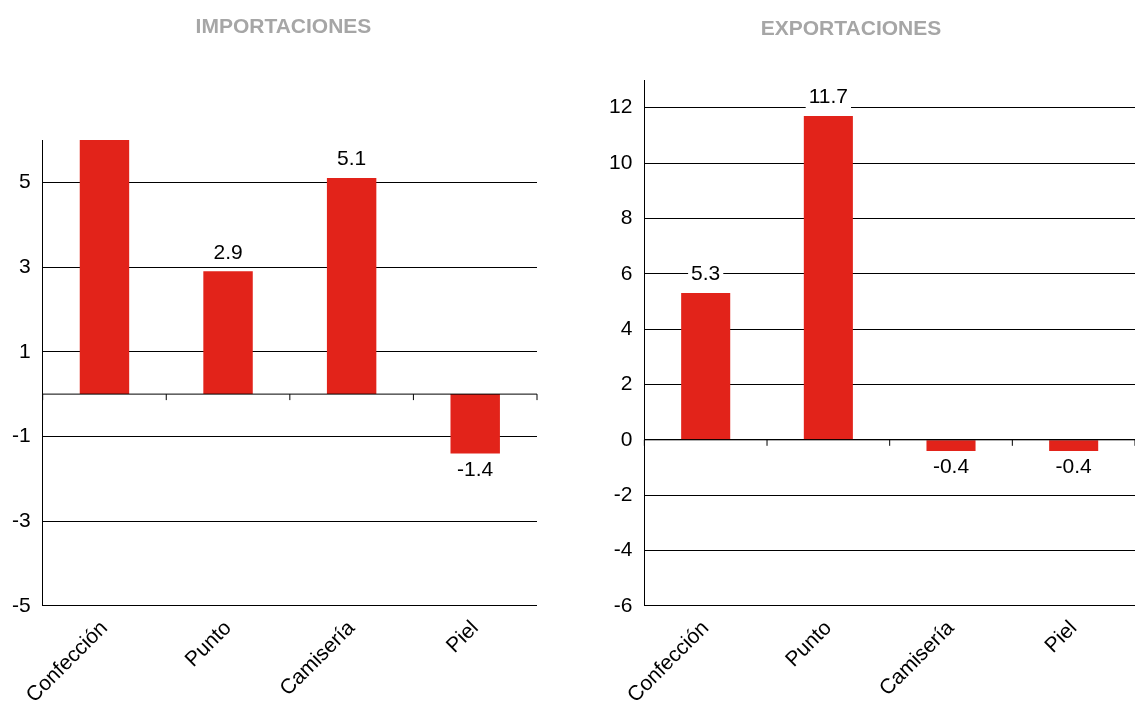 Image resolution: width=1135 pixels, height=718 pixels. What do you see at coordinates (621, 161) in the screenshot?
I see `y-tick-label: 10` at bounding box center [621, 161].